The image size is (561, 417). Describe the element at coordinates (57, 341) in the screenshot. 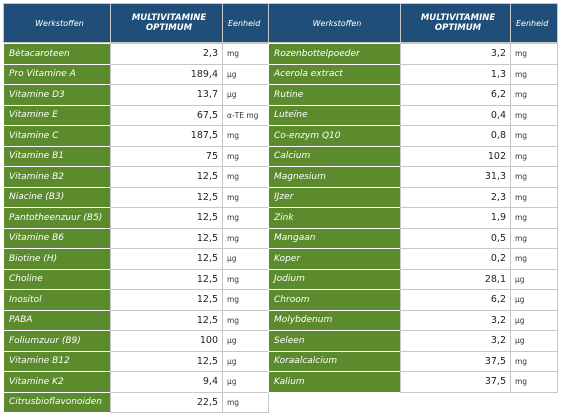

I see `ingredient-name: Foliumzuur (B9)` at that location.